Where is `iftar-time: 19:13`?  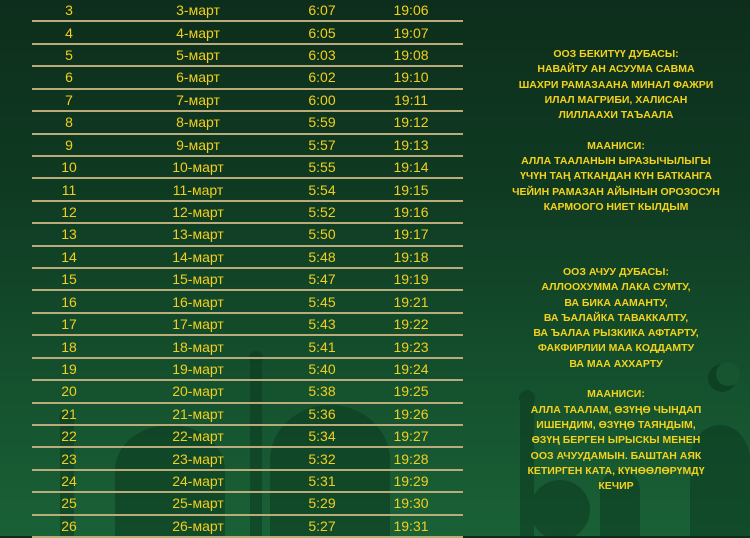 iftar-time: 19:13 is located at coordinates (411, 144).